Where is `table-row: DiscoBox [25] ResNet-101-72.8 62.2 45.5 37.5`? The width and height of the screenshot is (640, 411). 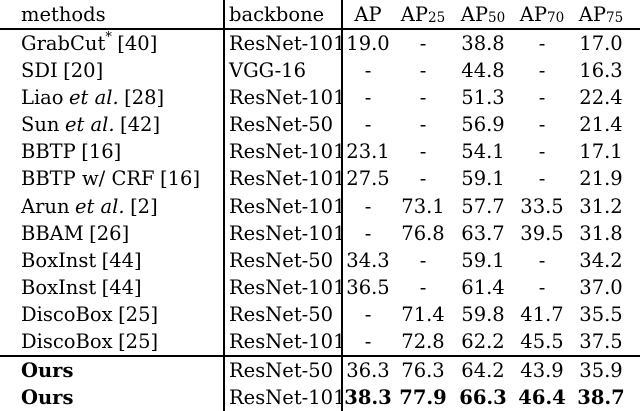
table-row: DiscoBox [25] ResNet-101-72.8 62.2 45.5 37.5 is located at coordinates (320, 341).